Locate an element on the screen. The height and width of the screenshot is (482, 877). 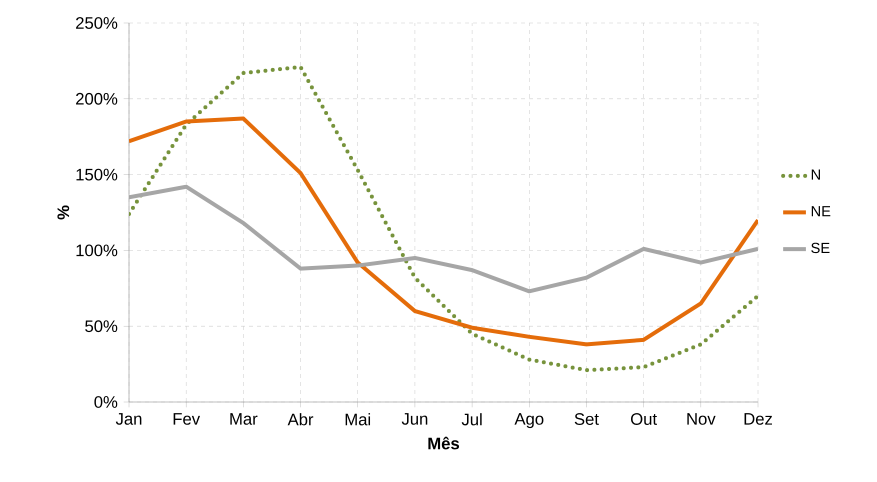
x-tick-label: Ago is located at coordinates (529, 420).